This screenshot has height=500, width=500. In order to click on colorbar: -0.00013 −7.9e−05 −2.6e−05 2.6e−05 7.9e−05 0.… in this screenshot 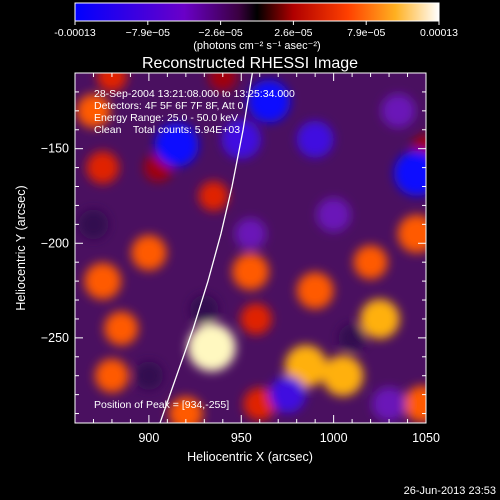, I will do `click(256, 27)`.